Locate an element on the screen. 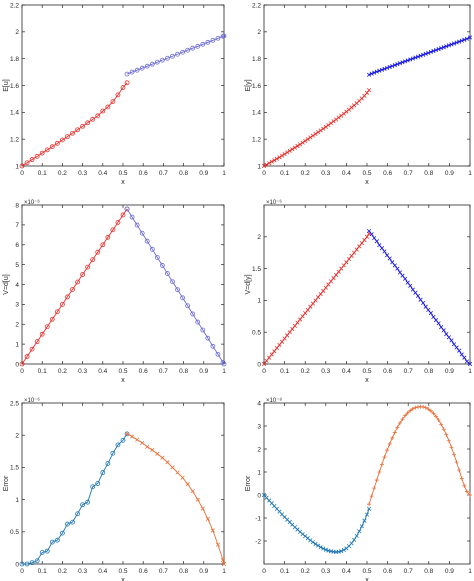  x-axis-label: x is located at coordinates (123, 579).